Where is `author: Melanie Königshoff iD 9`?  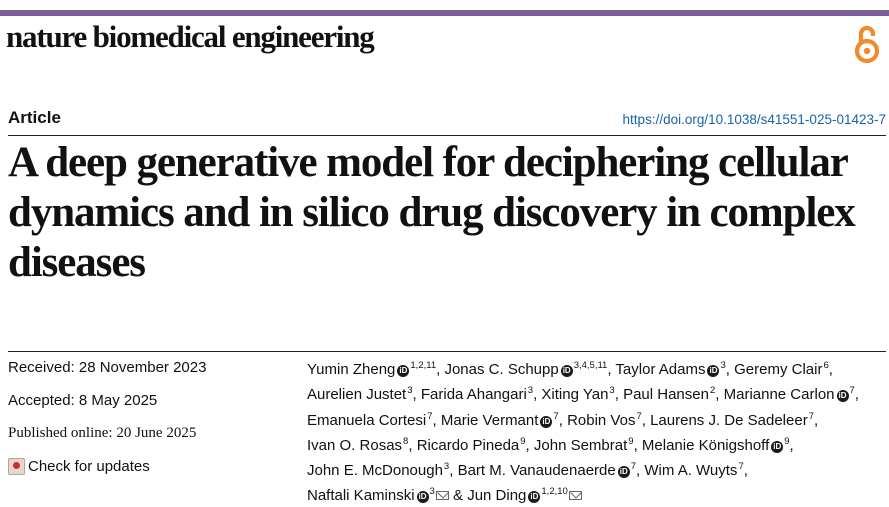
author: Melanie Königshoff iD 9 is located at coordinates (715, 444).